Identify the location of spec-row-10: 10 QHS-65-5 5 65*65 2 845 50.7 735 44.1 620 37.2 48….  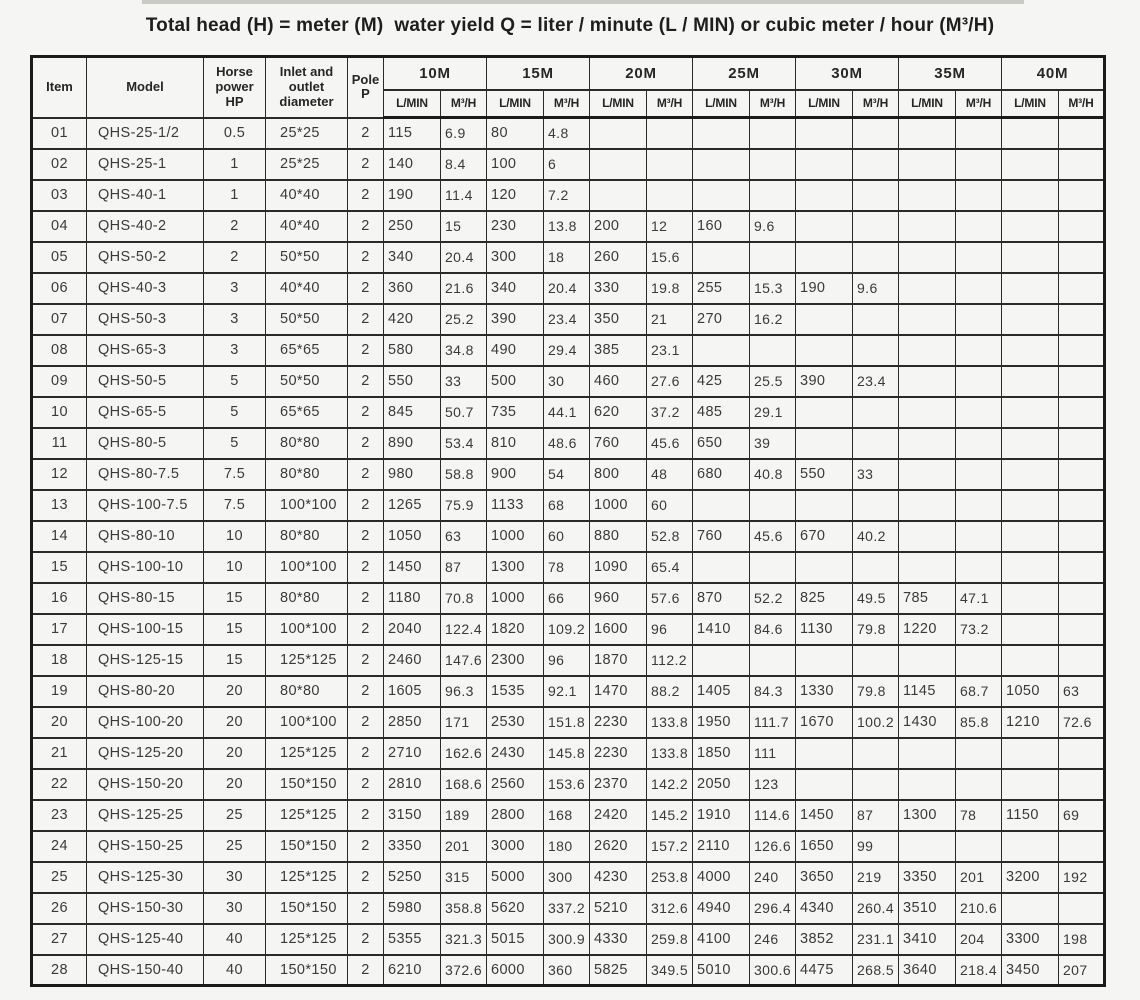
(568, 412).